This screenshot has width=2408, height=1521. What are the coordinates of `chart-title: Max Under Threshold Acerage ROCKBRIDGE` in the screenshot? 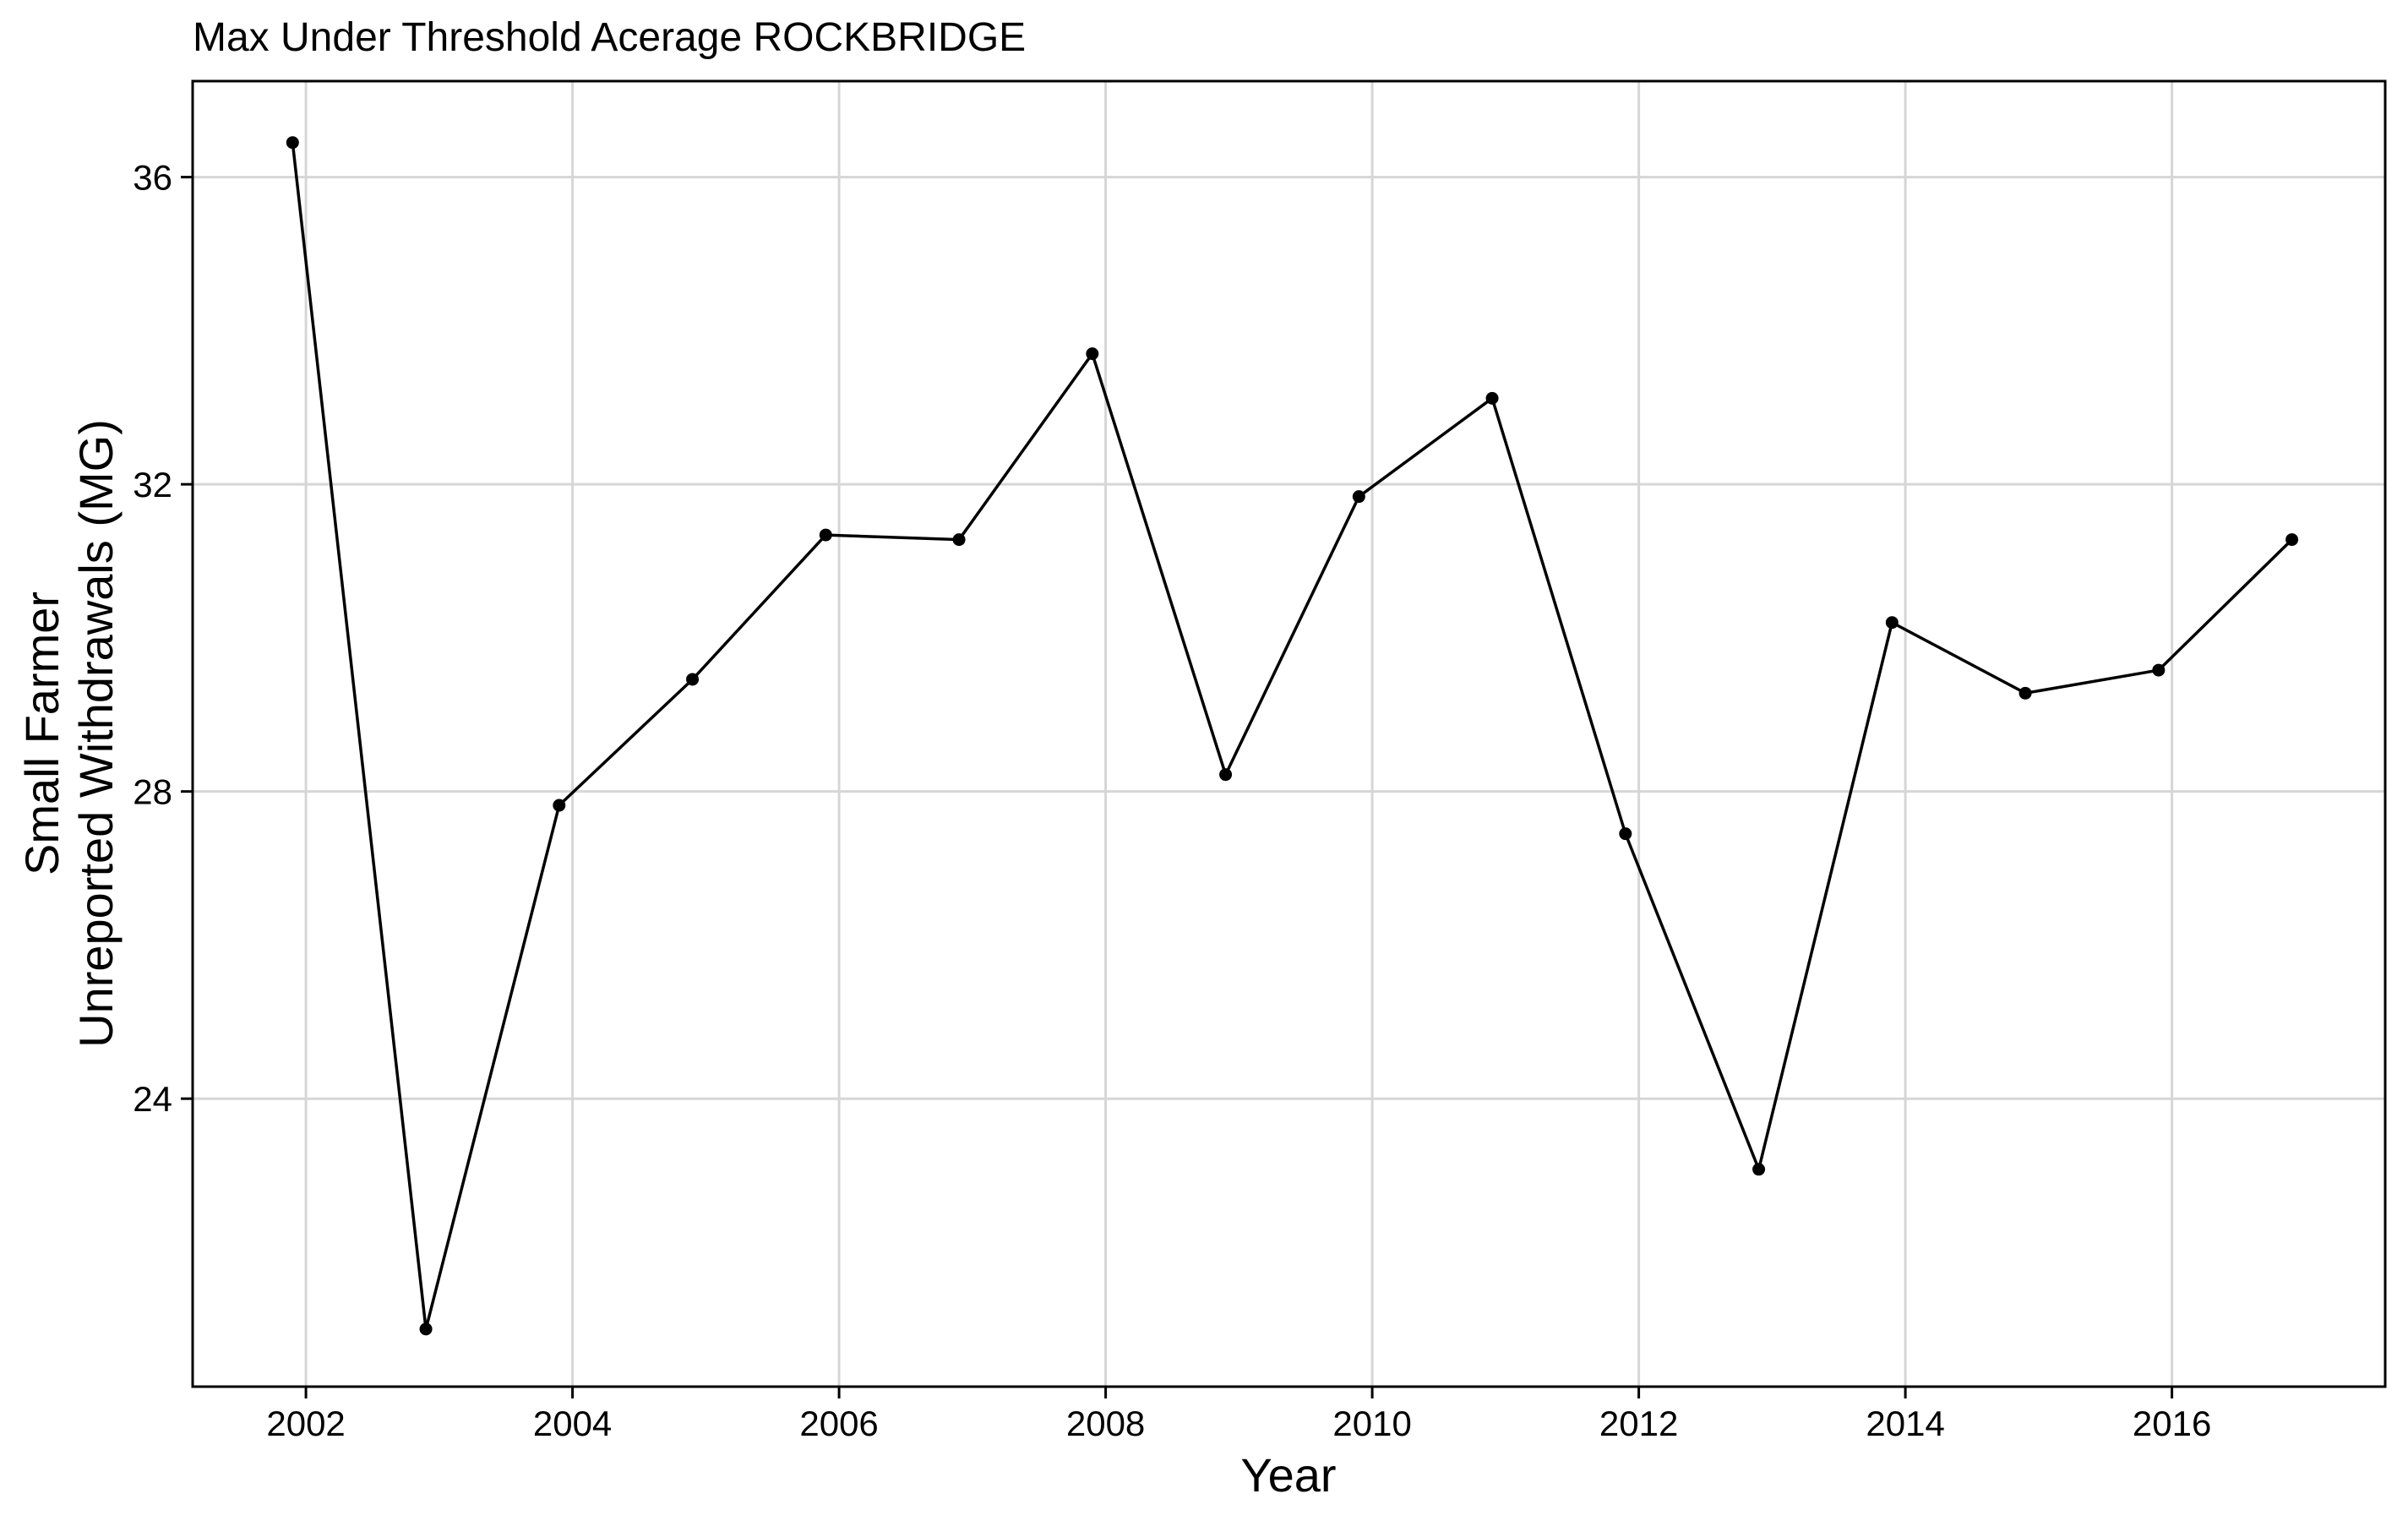 It's located at (609, 37).